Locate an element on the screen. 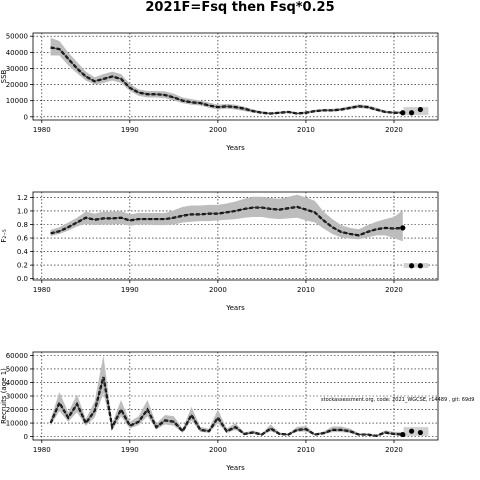 This screenshot has width=480, height=480. panel-2-forecast-band is located at coordinates (416, 265).